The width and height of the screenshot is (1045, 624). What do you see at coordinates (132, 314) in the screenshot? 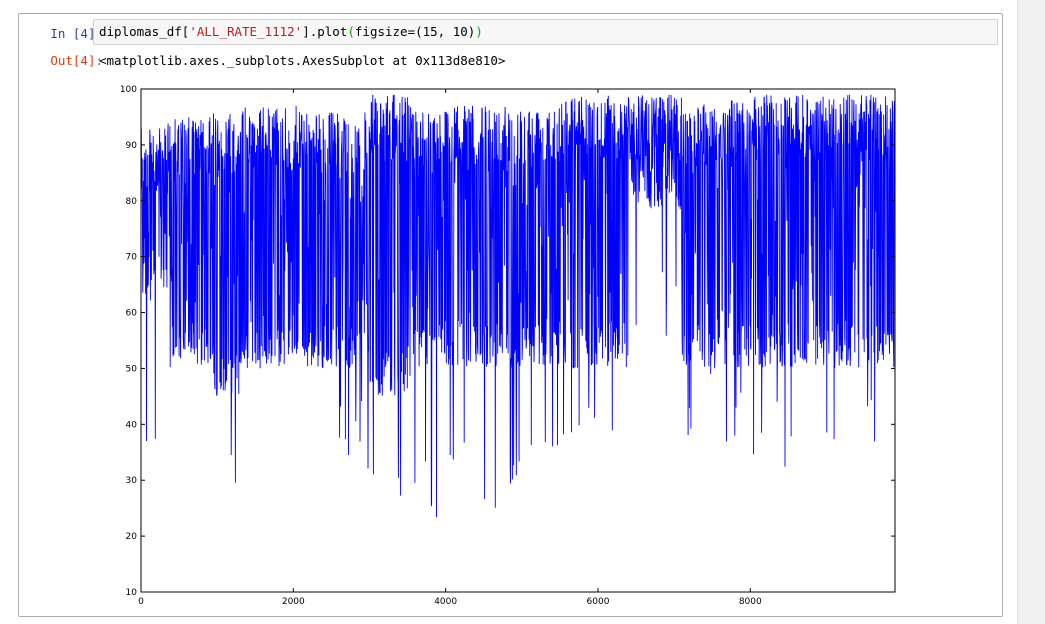
I see `y-tick-label: 60` at bounding box center [132, 314].